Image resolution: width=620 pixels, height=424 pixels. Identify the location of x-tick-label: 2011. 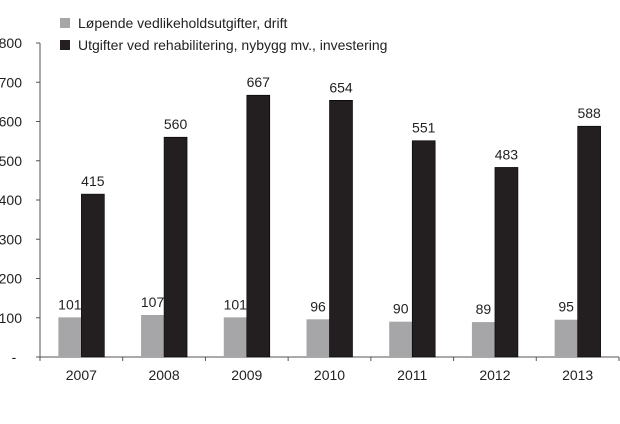
(412, 375).